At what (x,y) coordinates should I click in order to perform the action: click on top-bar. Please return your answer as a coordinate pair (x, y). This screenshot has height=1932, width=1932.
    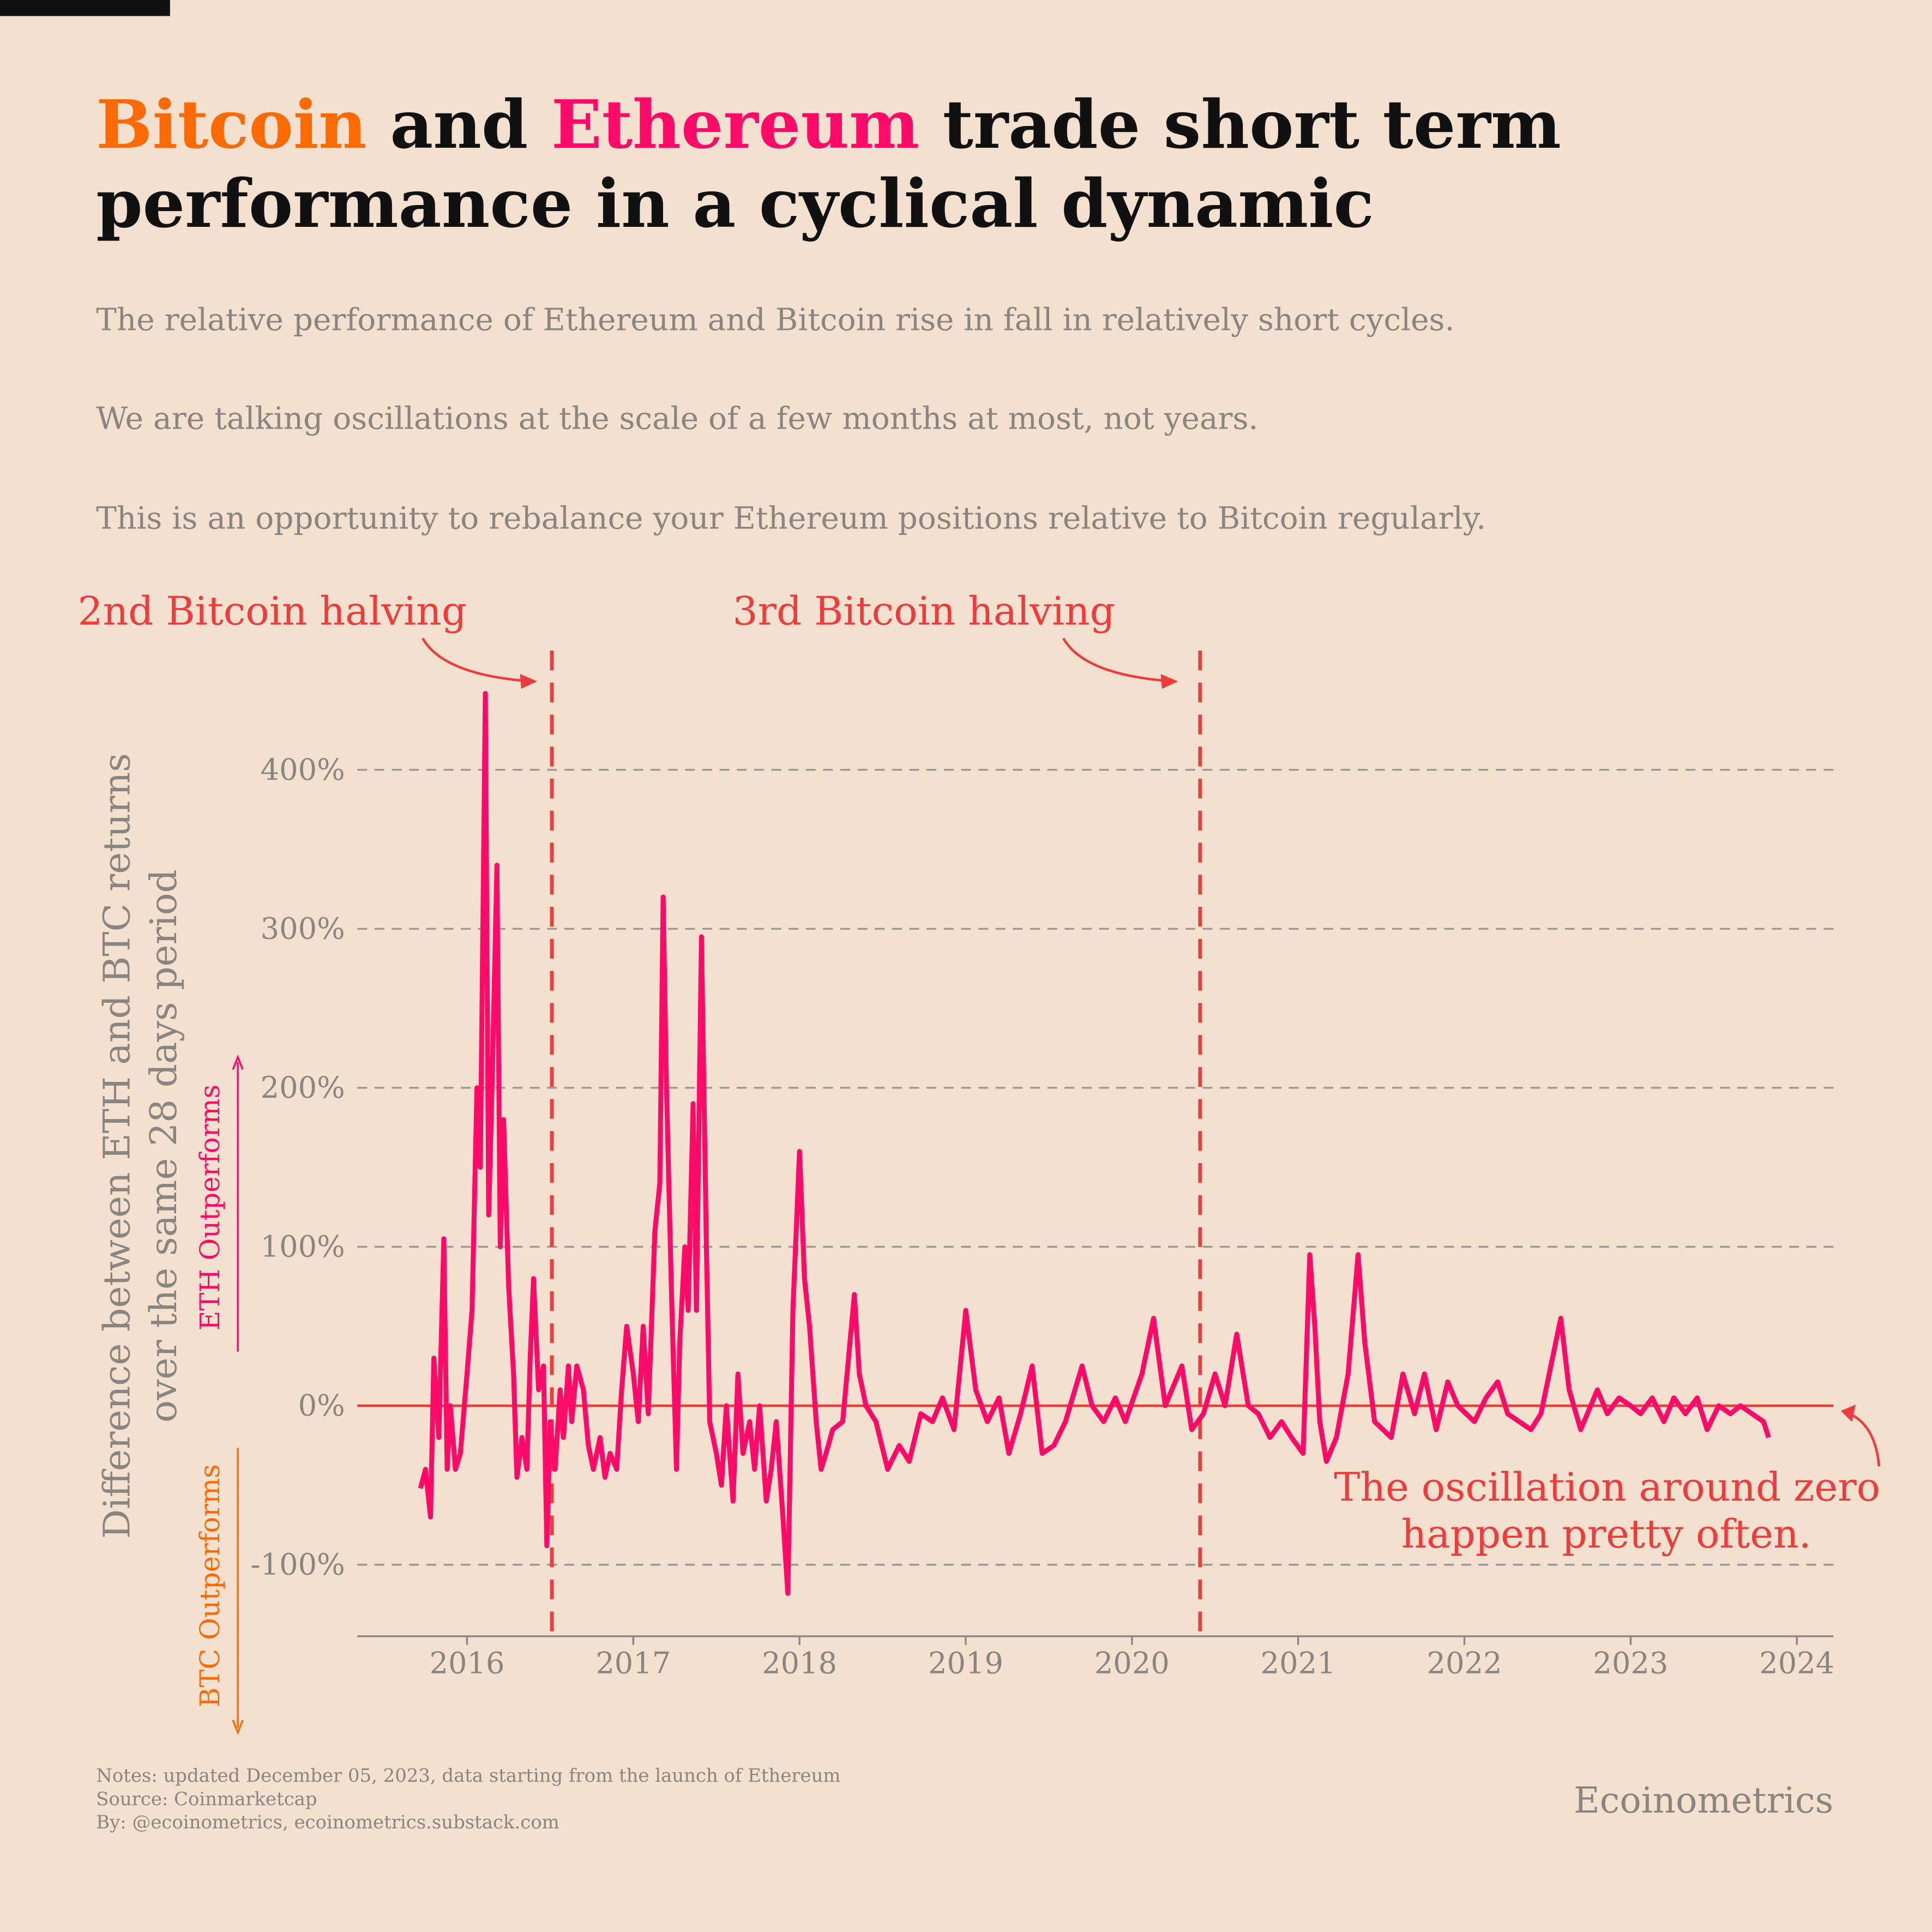
    Looking at the image, I should click on (85, 8).